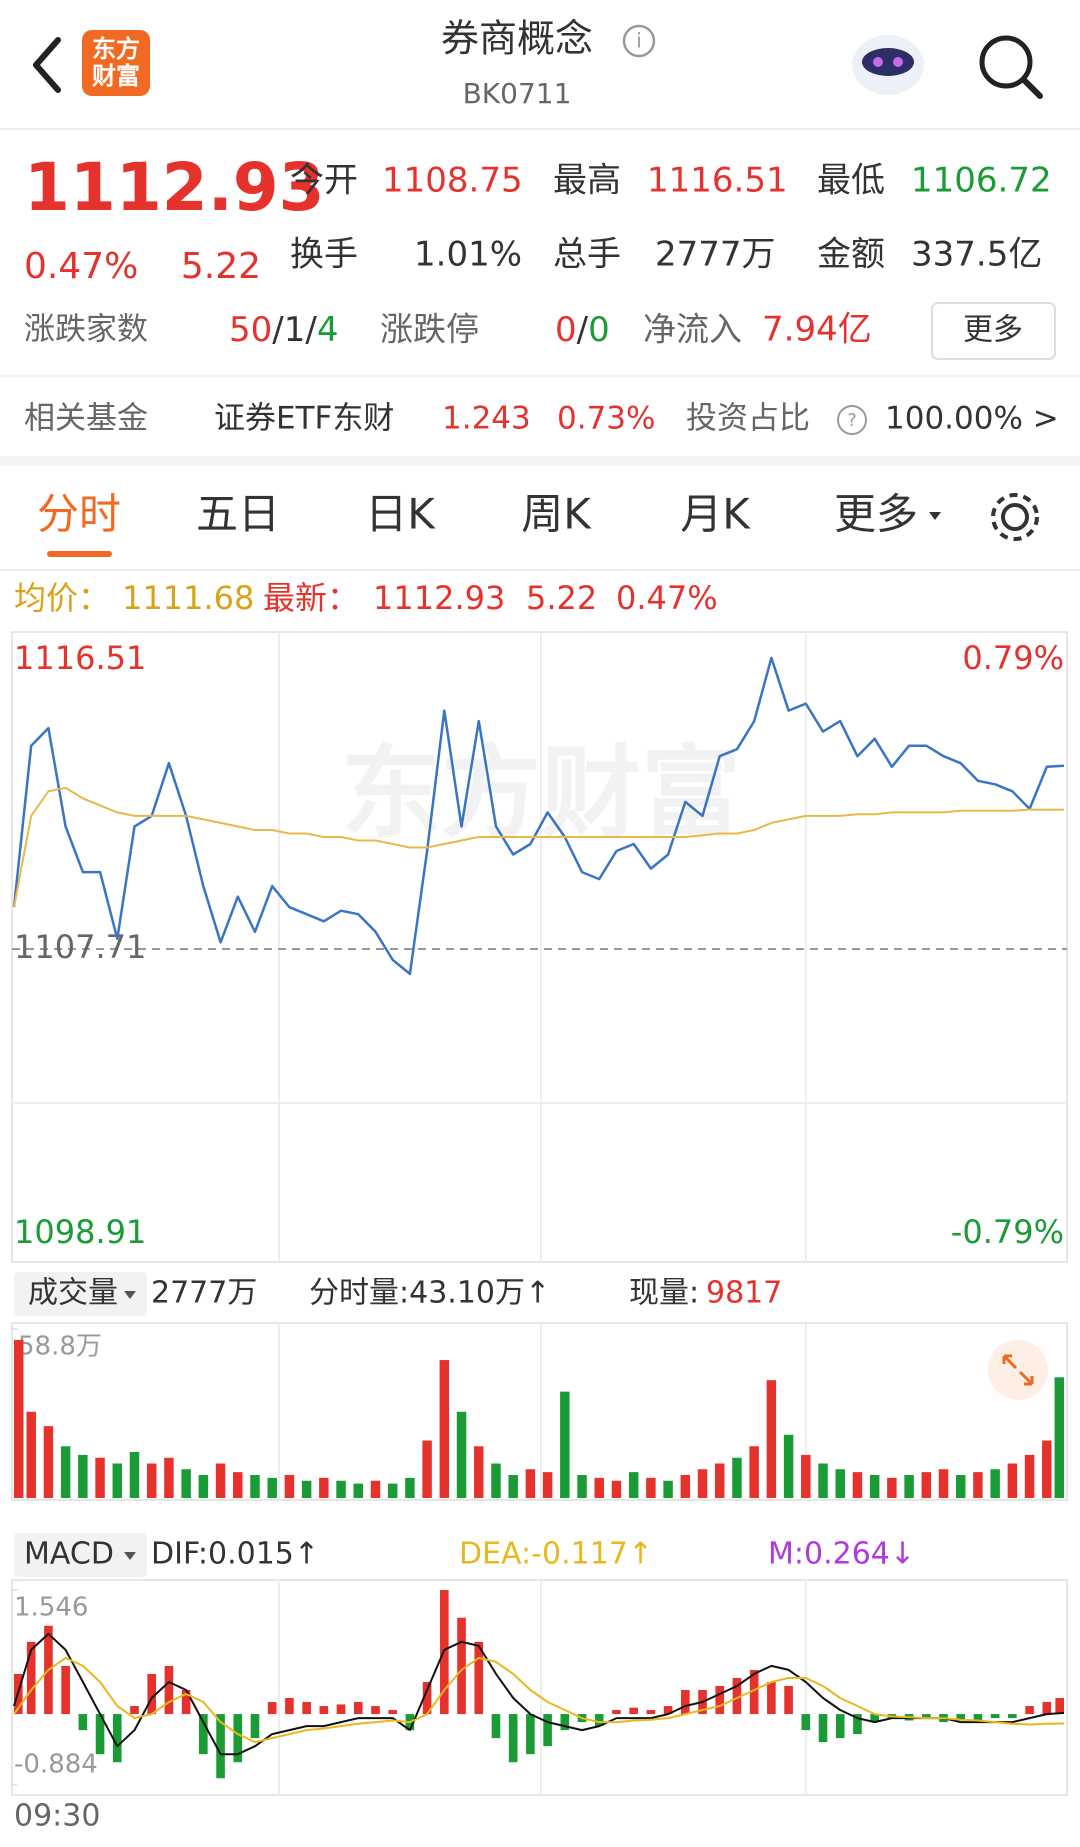 This screenshot has height=1847, width=1080. I want to click on tab-underline, so click(79, 554).